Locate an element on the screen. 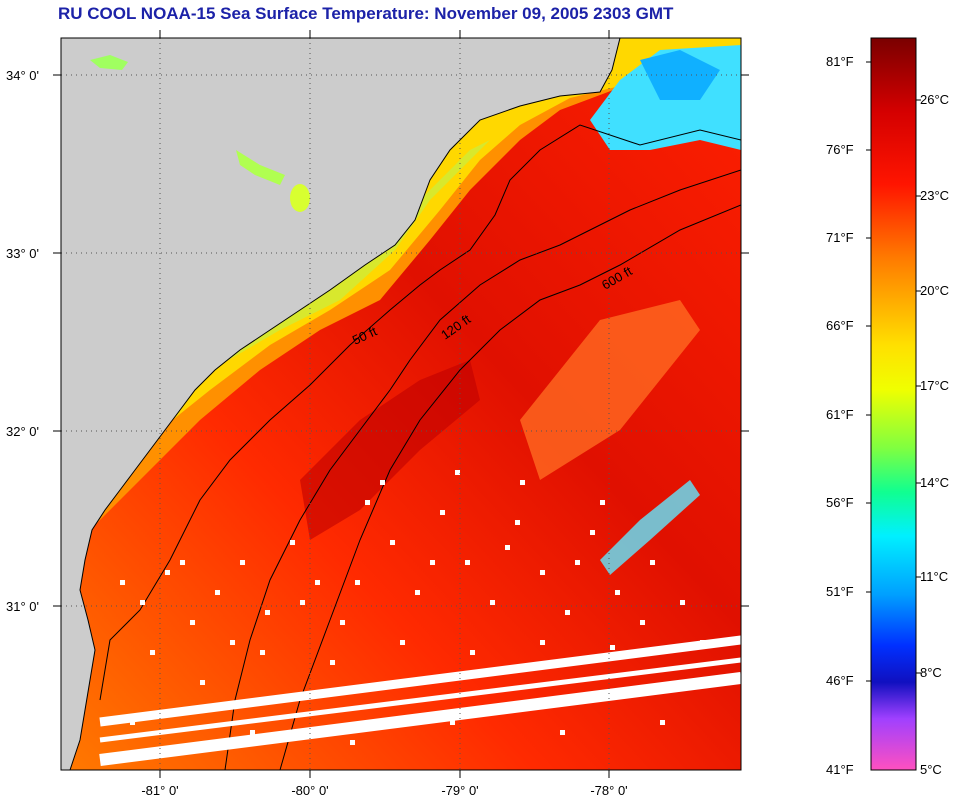 The image size is (960, 801). colorbar-ticks is located at coordinates (893, 371).